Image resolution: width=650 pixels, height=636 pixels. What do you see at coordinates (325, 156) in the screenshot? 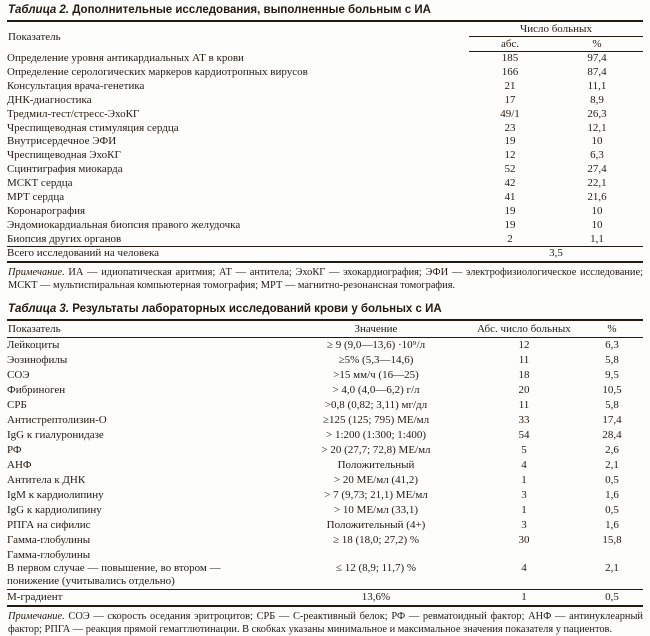
I see `table-row: Чреспищеводная ЭхоКГ 12 6,3` at bounding box center [325, 156].